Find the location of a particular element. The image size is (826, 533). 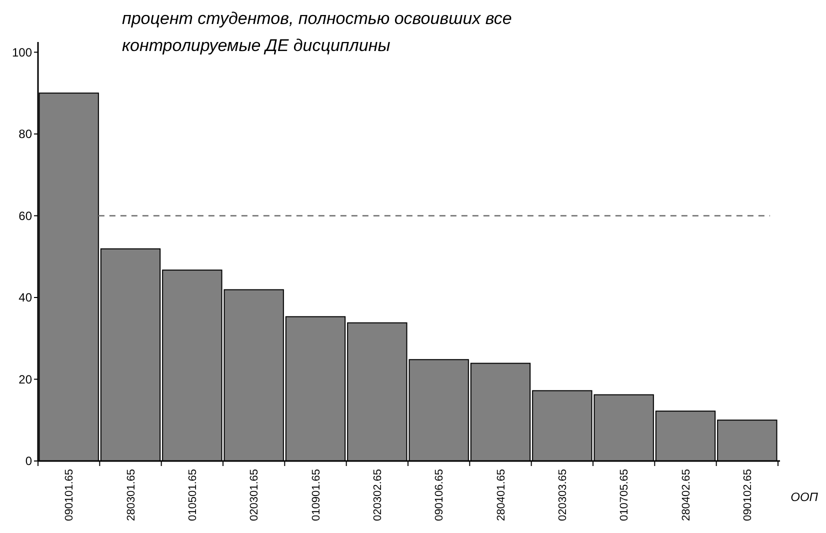

y-tick-label: 0 is located at coordinates (28, 461).